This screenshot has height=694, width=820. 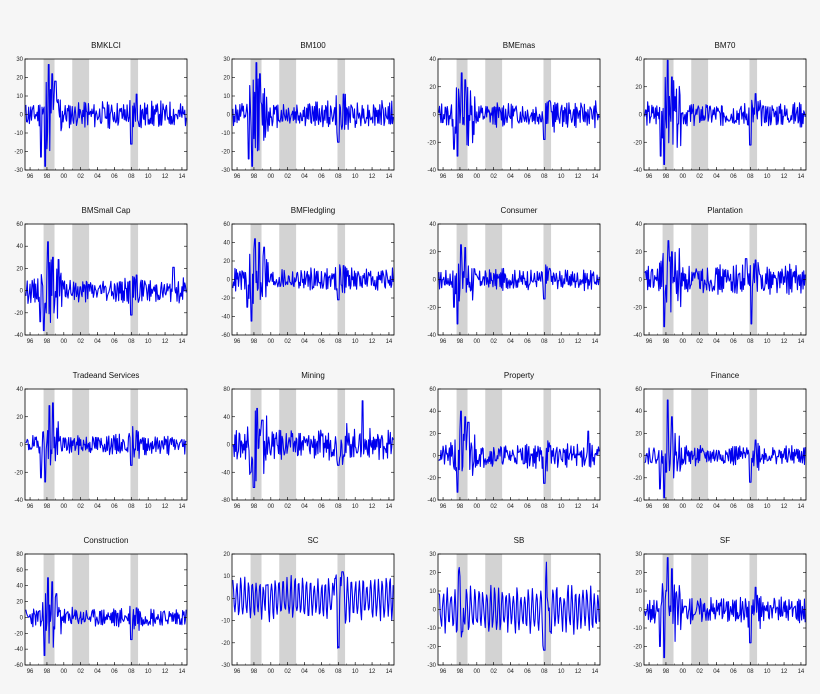 I want to click on y-tick-label: -40, so click(x=18, y=501).